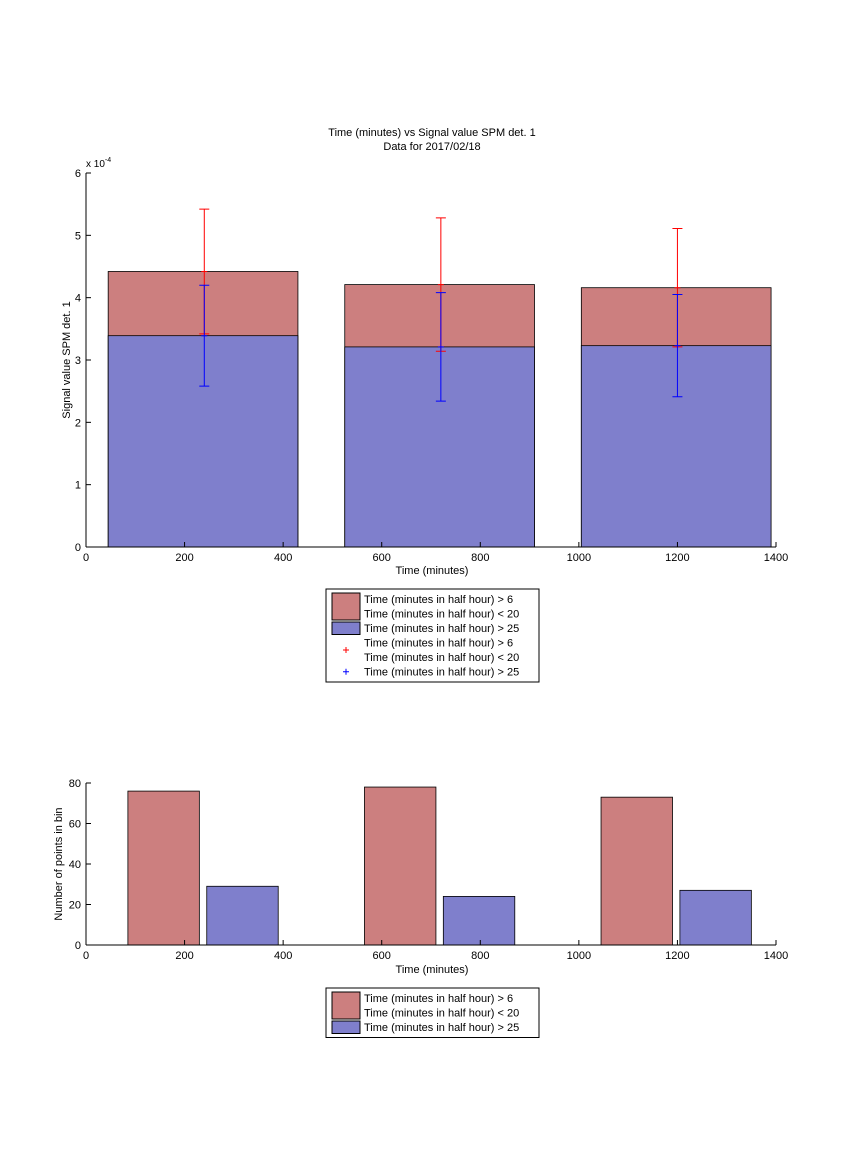  Describe the element at coordinates (78, 236) in the screenshot. I see `y-tick-label: 5` at that location.